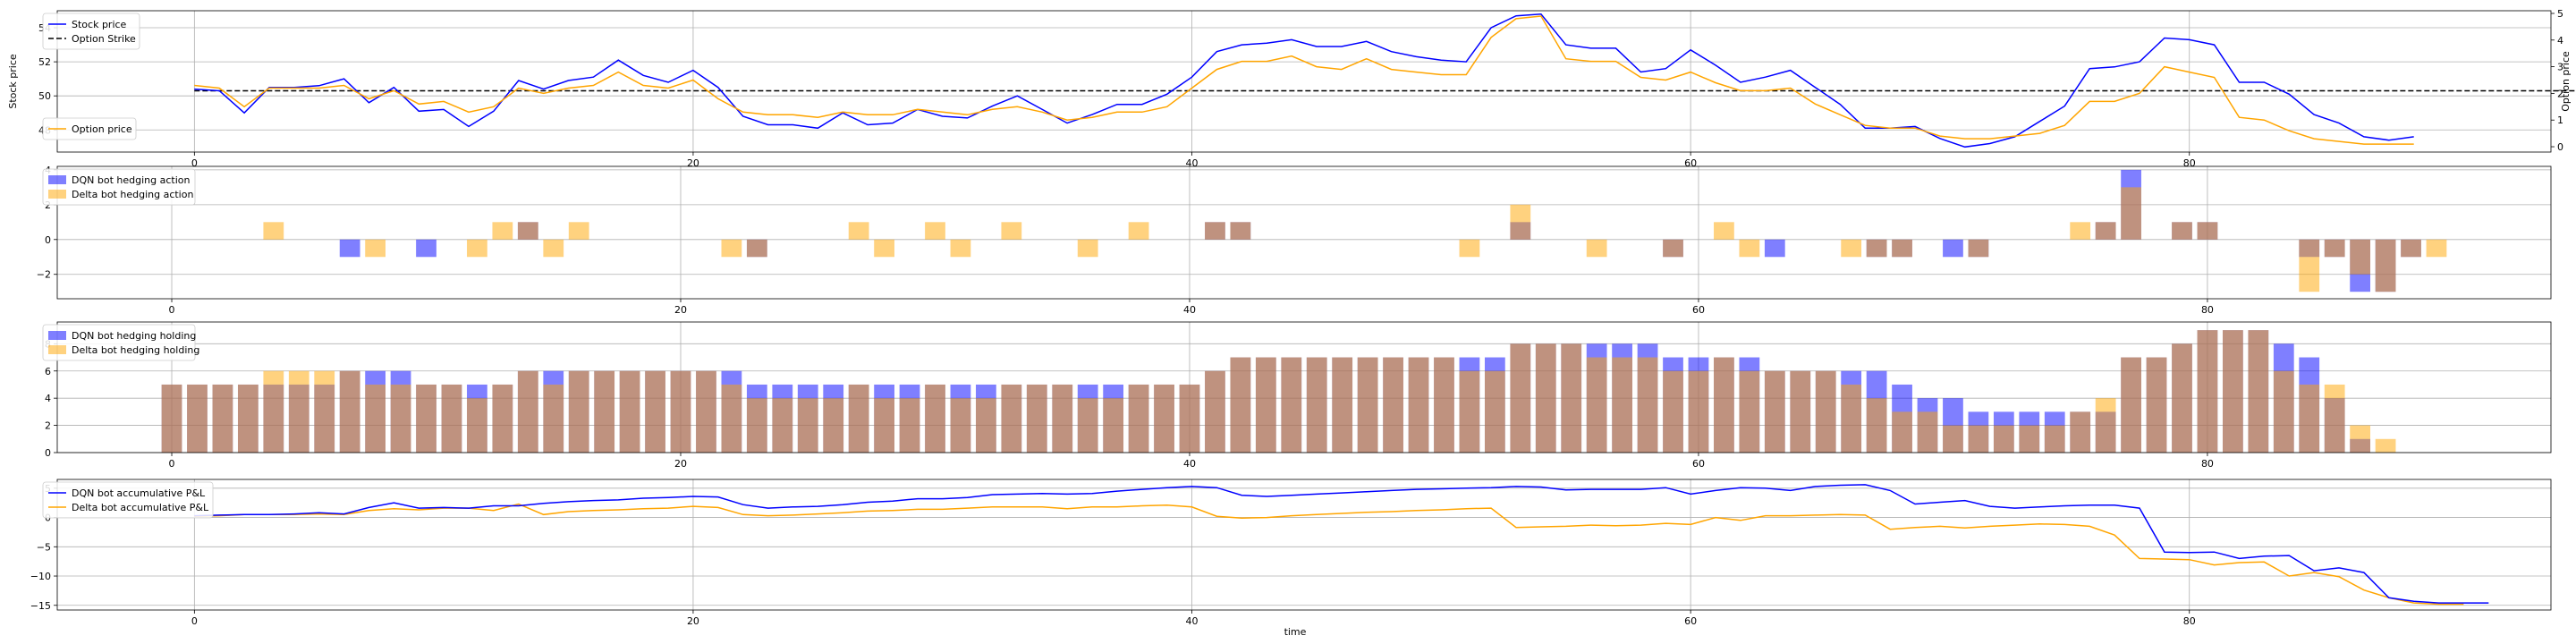 This screenshot has width=2576, height=644. Describe the element at coordinates (44, 62) in the screenshot. I see `y-tick-label: 52` at that location.